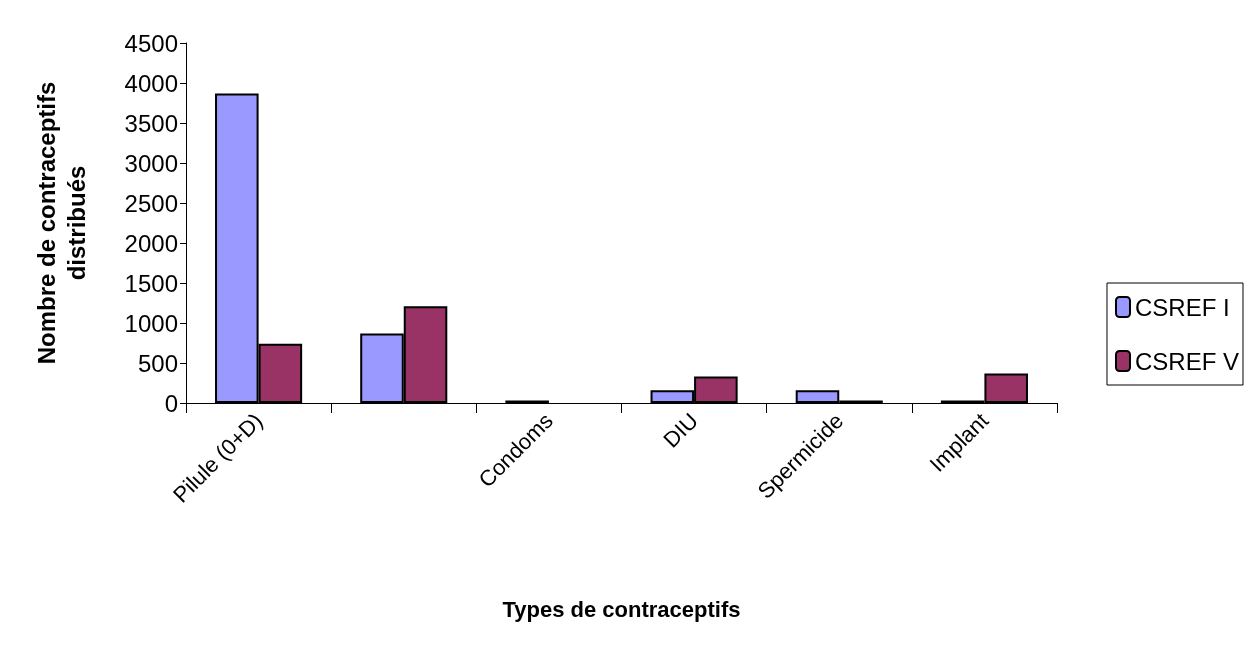 Image resolution: width=1253 pixels, height=668 pixels. Describe the element at coordinates (61, 223) in the screenshot. I see `y-axis-title: Nombre de contraceptifs distribués` at that location.